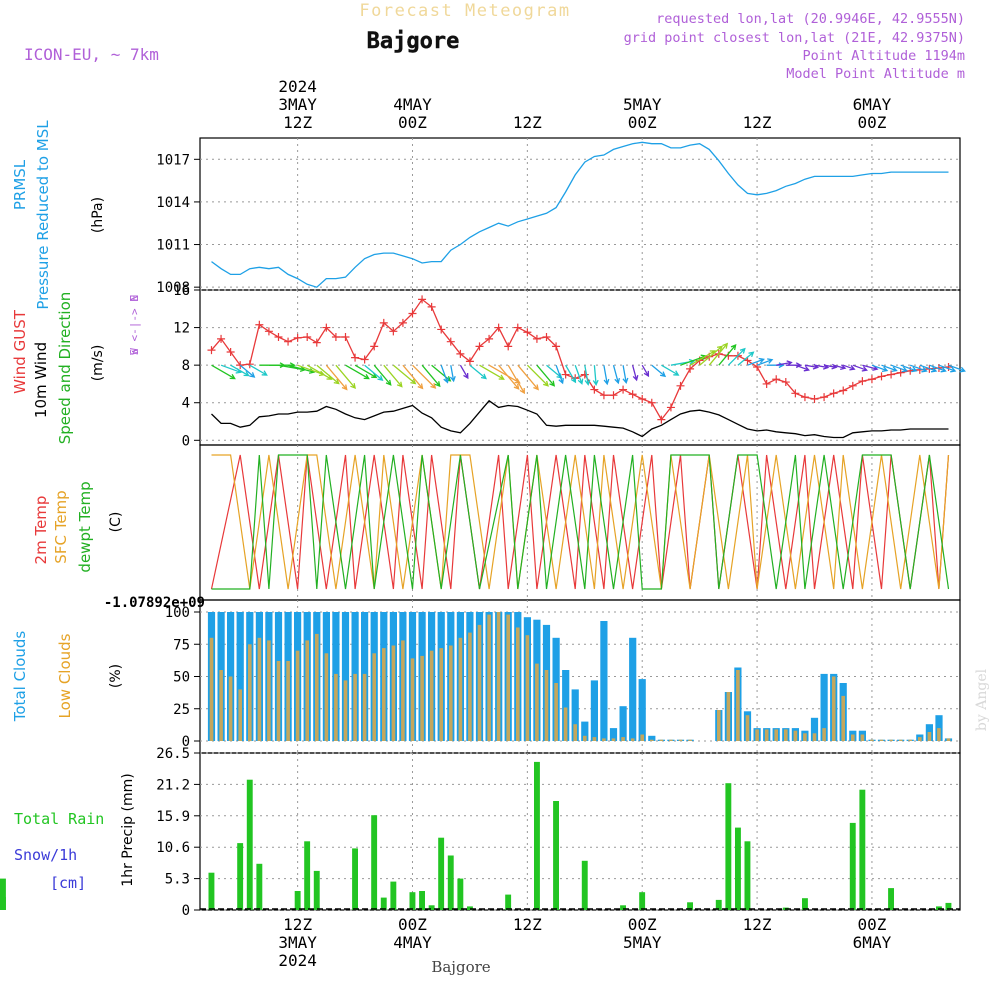  I want to click on pressure-ytick-label: 1017, so click(173, 160).